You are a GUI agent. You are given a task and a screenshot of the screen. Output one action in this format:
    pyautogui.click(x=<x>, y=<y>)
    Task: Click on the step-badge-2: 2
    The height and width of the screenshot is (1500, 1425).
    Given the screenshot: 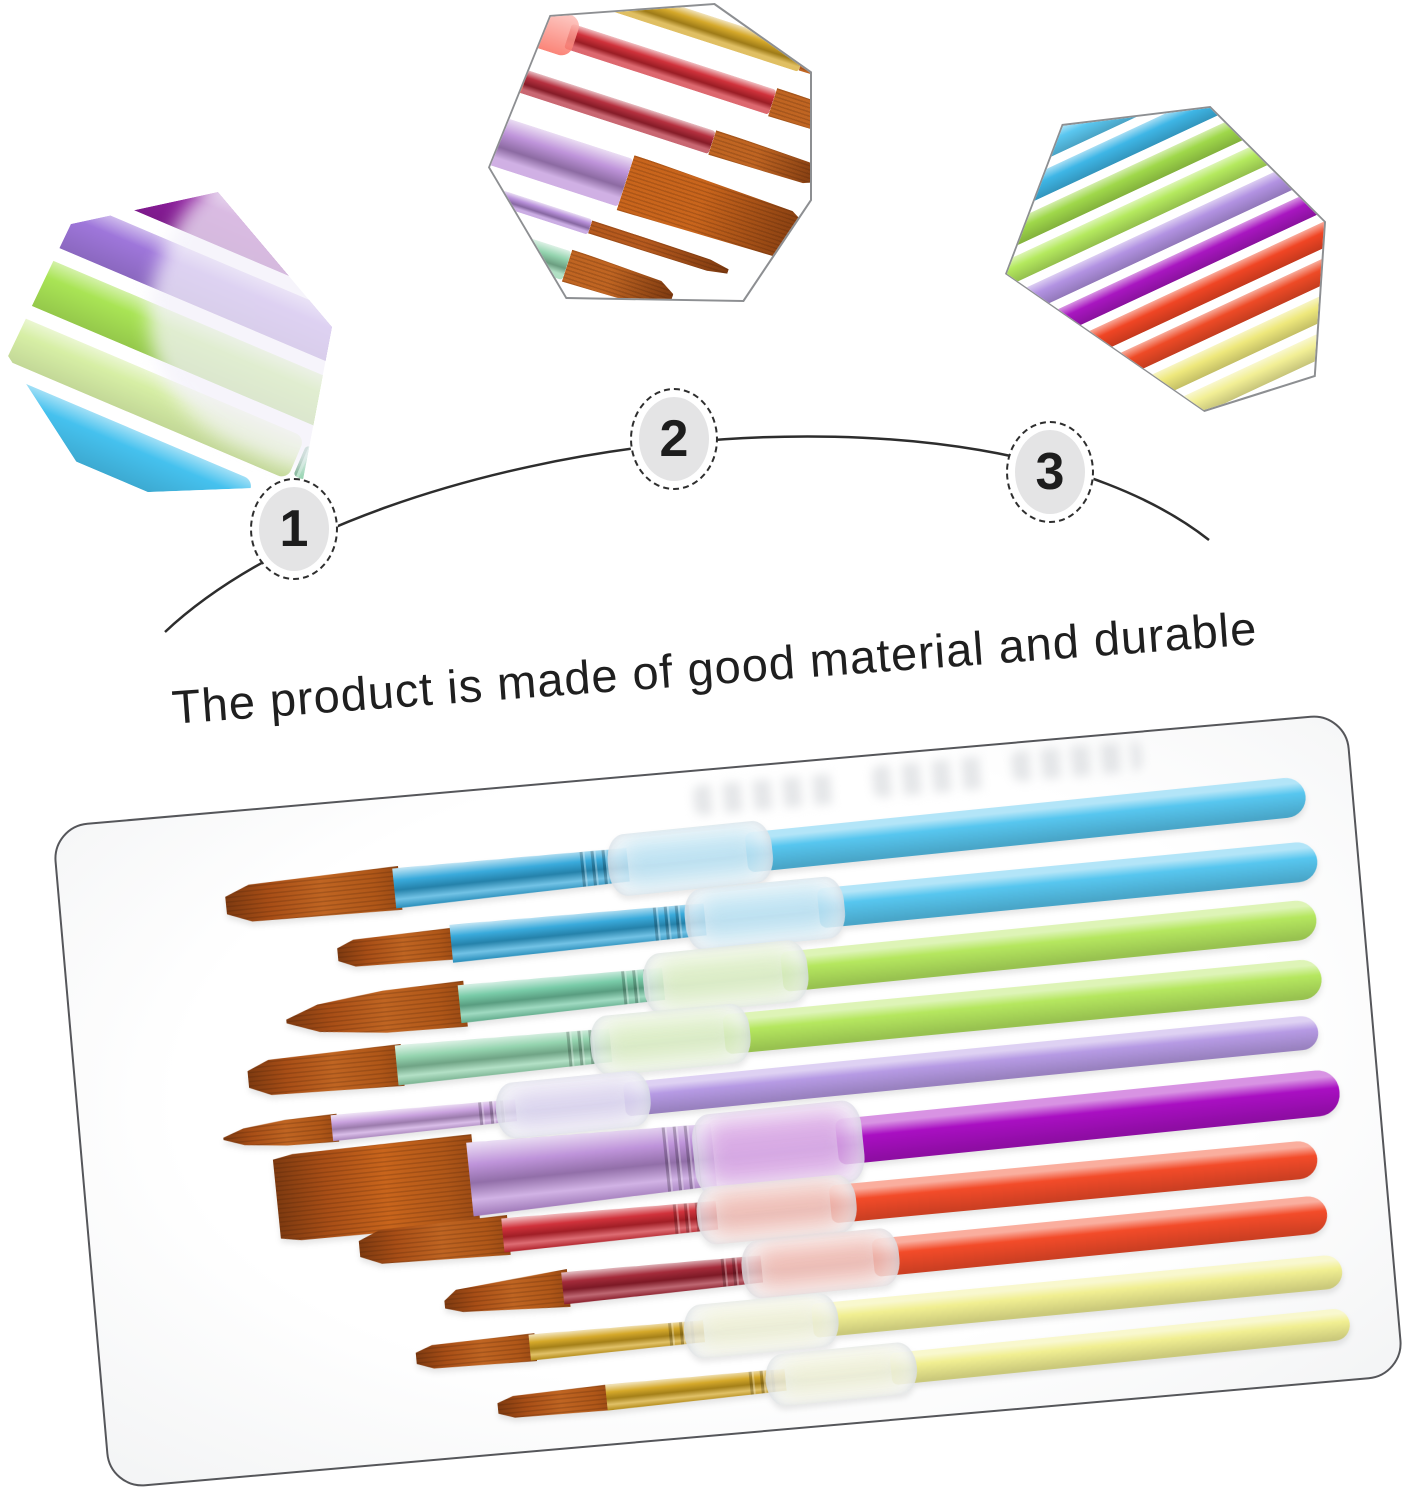 What is the action you would take?
    pyautogui.click(x=674, y=439)
    